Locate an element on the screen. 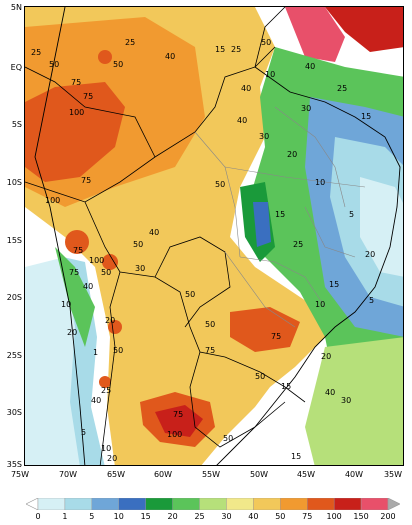 This screenshot has width=412, height=525. lat-label-5n: 5N is located at coordinates (16, 7).